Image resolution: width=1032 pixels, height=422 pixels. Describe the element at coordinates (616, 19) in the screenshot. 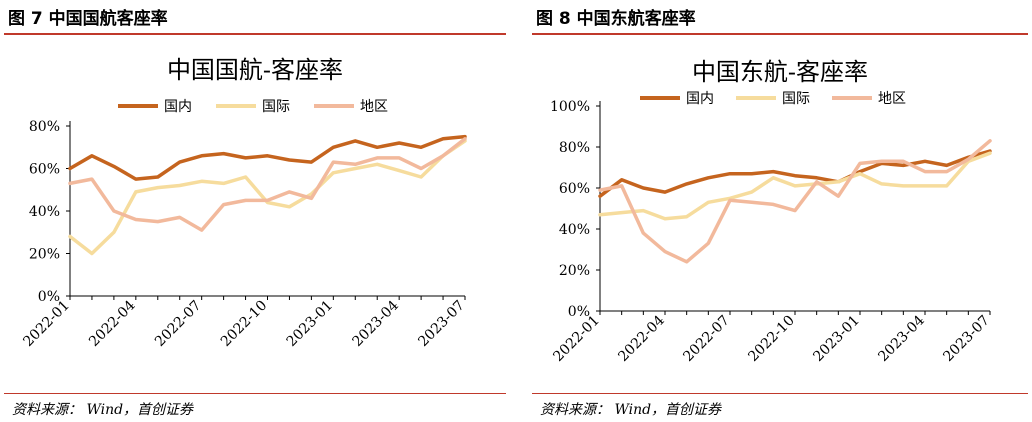

I see `figure-caption: 图 8 中国东航客座率` at that location.